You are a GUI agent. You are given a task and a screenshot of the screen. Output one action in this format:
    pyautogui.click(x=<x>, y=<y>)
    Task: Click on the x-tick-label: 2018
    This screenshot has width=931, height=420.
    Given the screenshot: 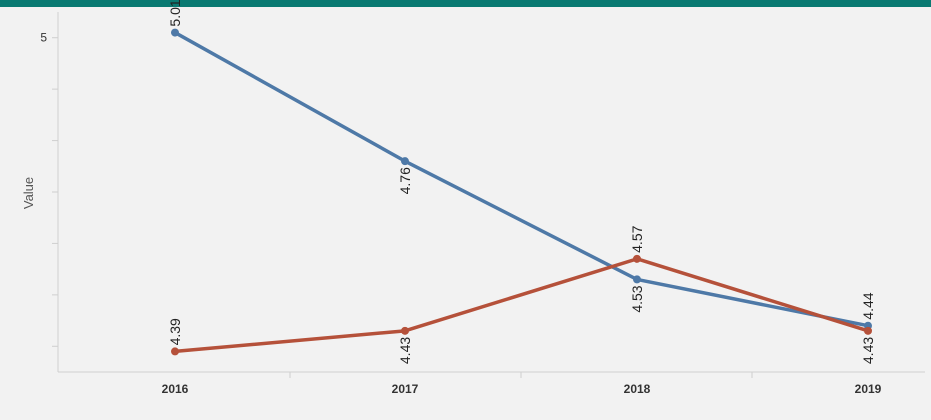 What is the action you would take?
    pyautogui.click(x=637, y=389)
    